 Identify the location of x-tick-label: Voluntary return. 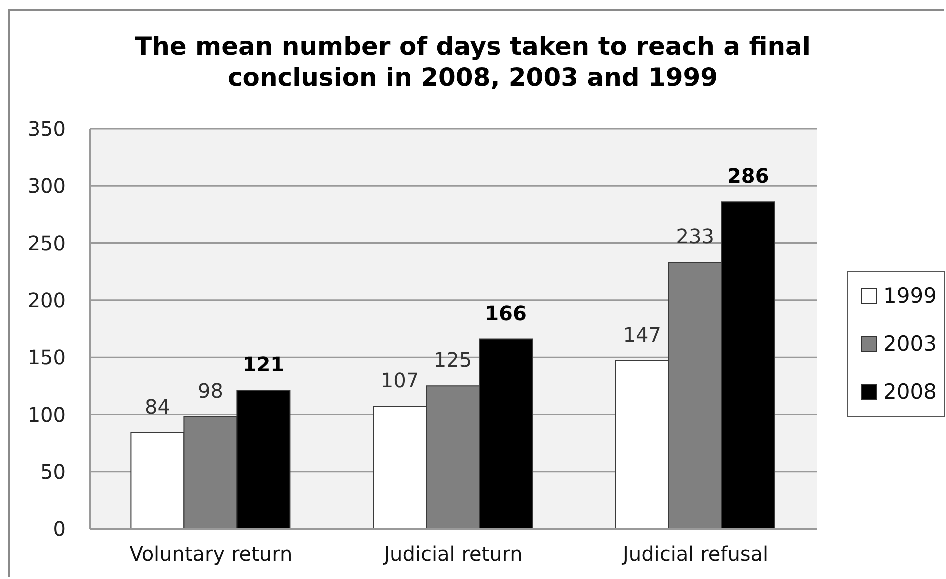
(211, 554).